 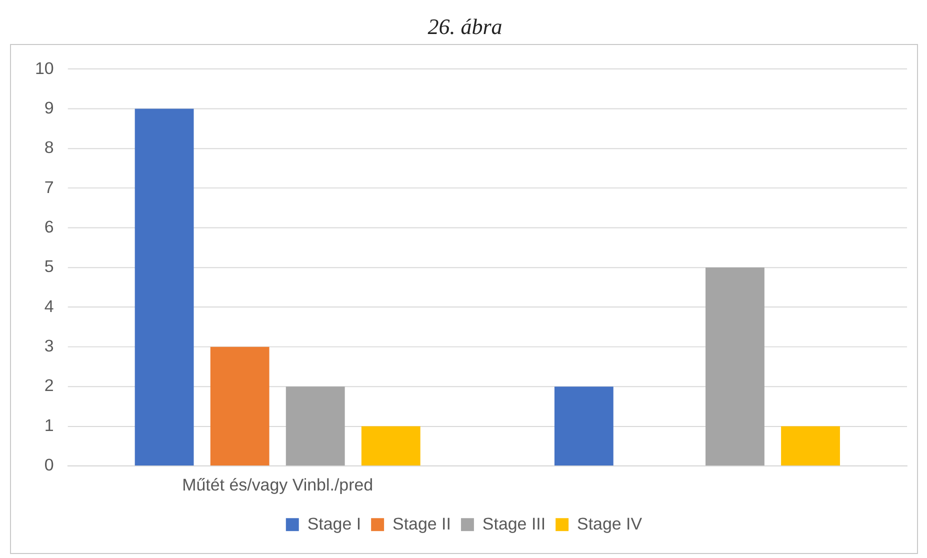 I want to click on y-tick-label: 3, so click(x=49, y=346).